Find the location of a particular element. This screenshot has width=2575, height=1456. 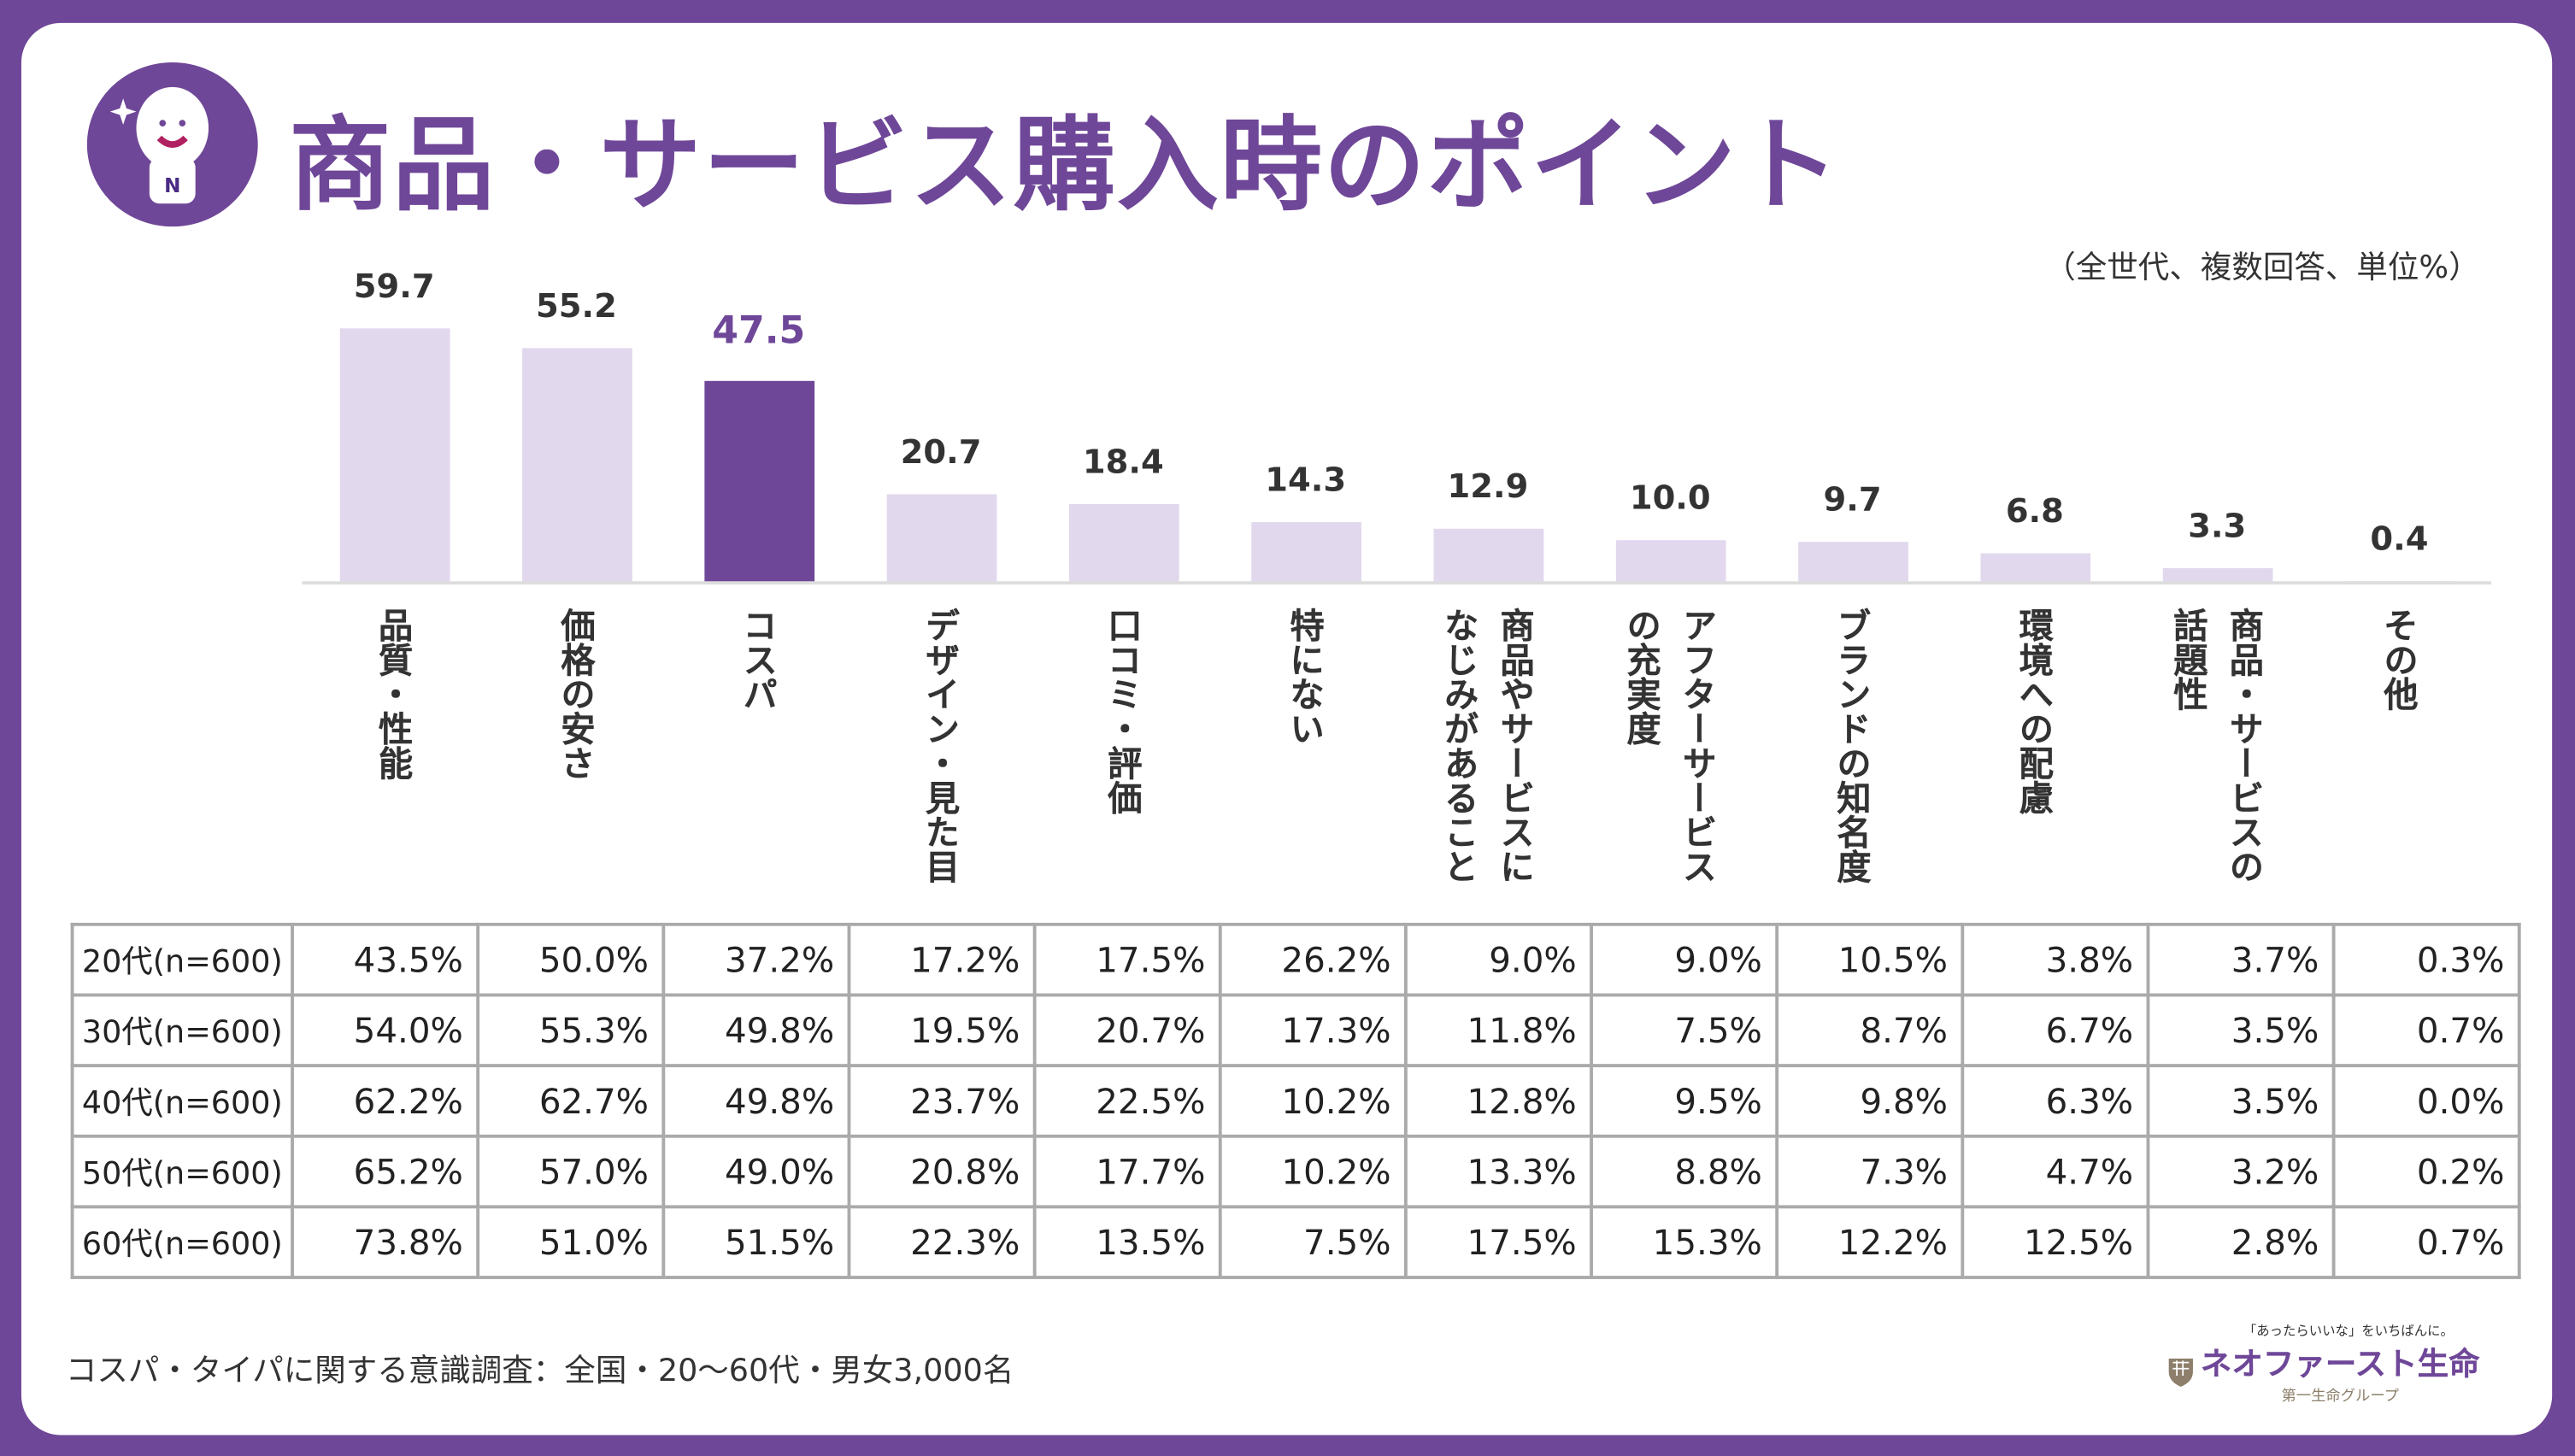

category-label: 口コミ・評価 is located at coordinates (1123, 755).